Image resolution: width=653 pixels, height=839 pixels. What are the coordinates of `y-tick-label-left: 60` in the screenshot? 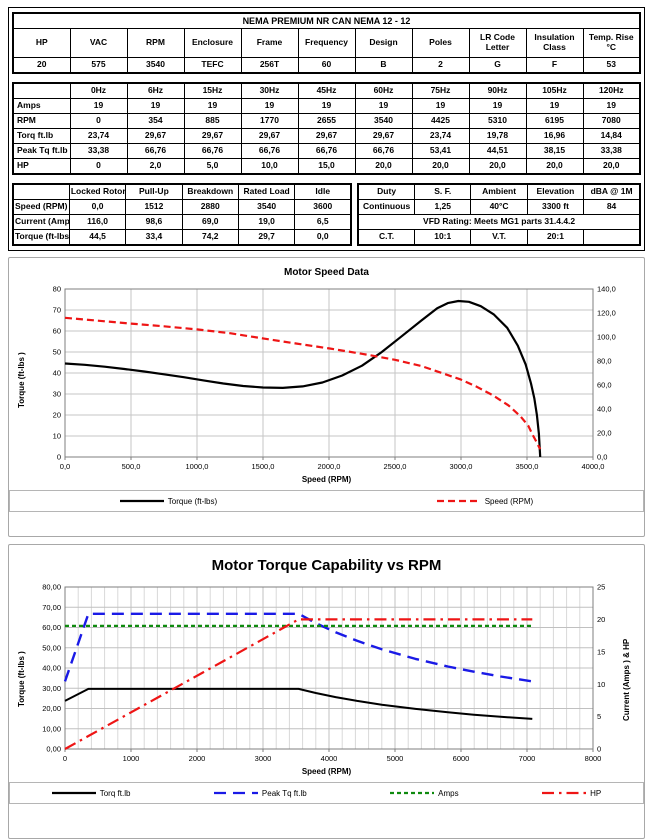 It's located at (56, 331).